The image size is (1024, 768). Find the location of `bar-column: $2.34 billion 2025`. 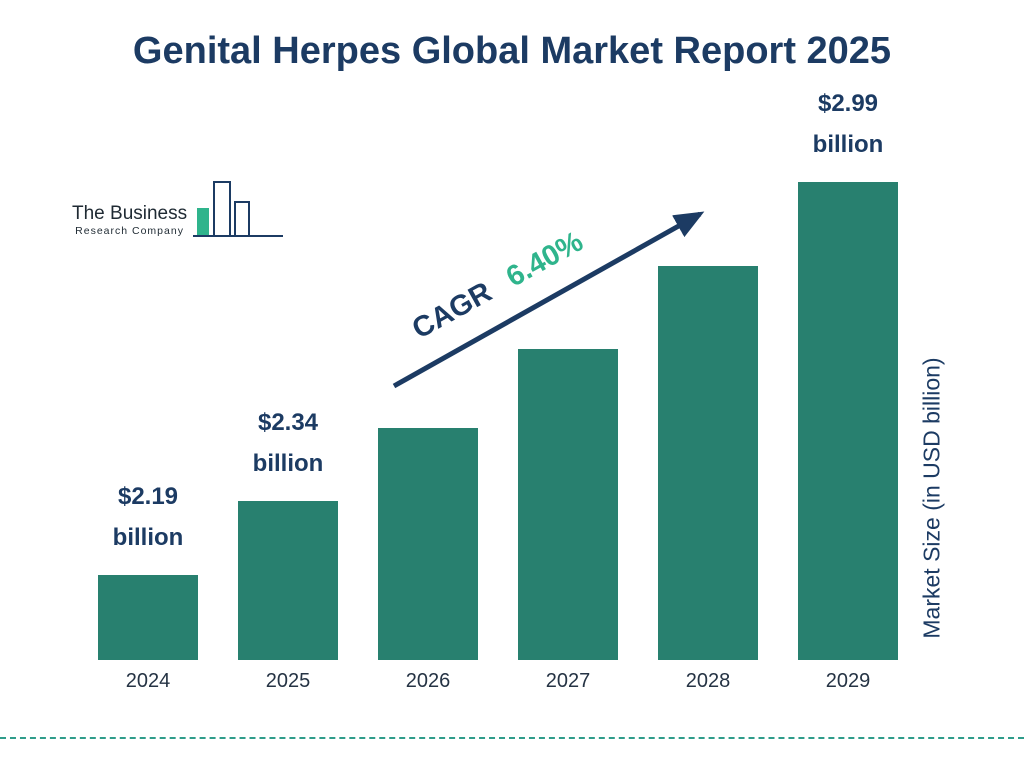

bar-column: $2.34 billion 2025 is located at coordinates (288, 386).